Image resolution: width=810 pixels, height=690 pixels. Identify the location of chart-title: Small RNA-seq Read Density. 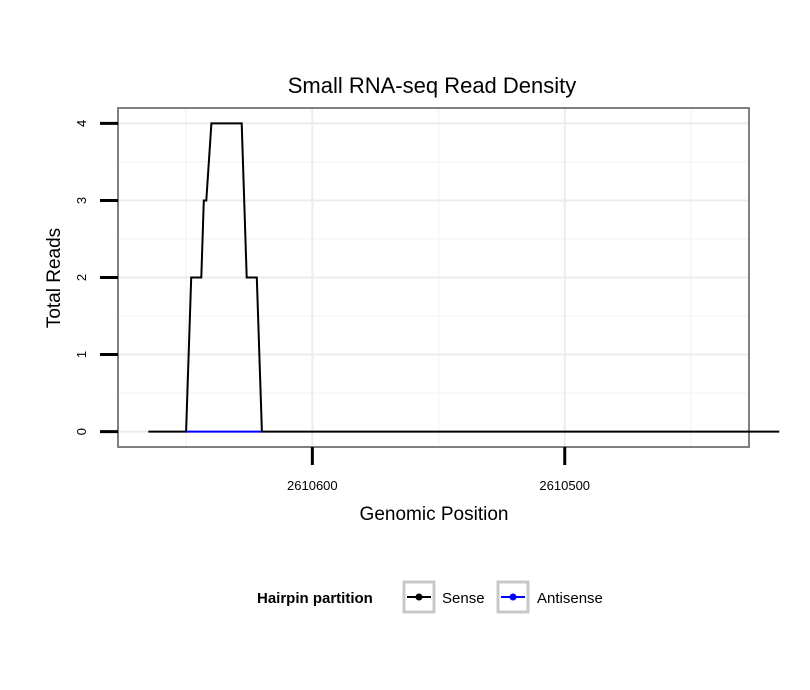
(432, 85).